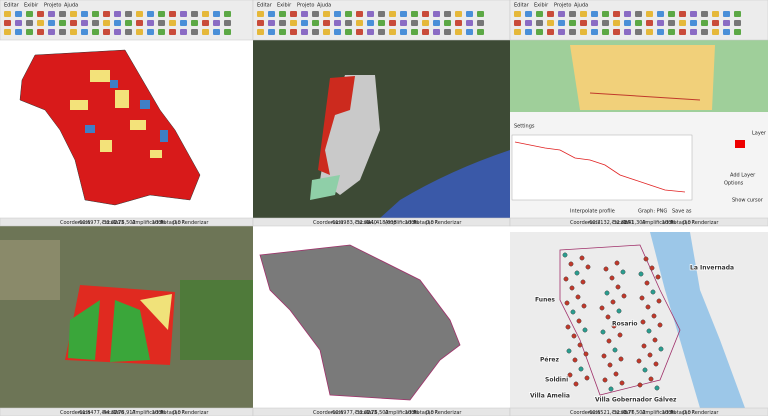 The height and width of the screenshot is (416, 768). Describe the element at coordinates (581, 6) in the screenshot. I see `menu-item: Ajuda` at that location.